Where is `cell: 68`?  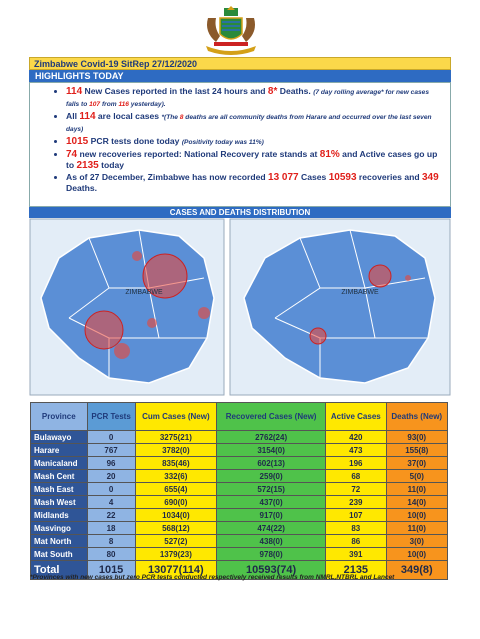
cell: 68 is located at coordinates (356, 476).